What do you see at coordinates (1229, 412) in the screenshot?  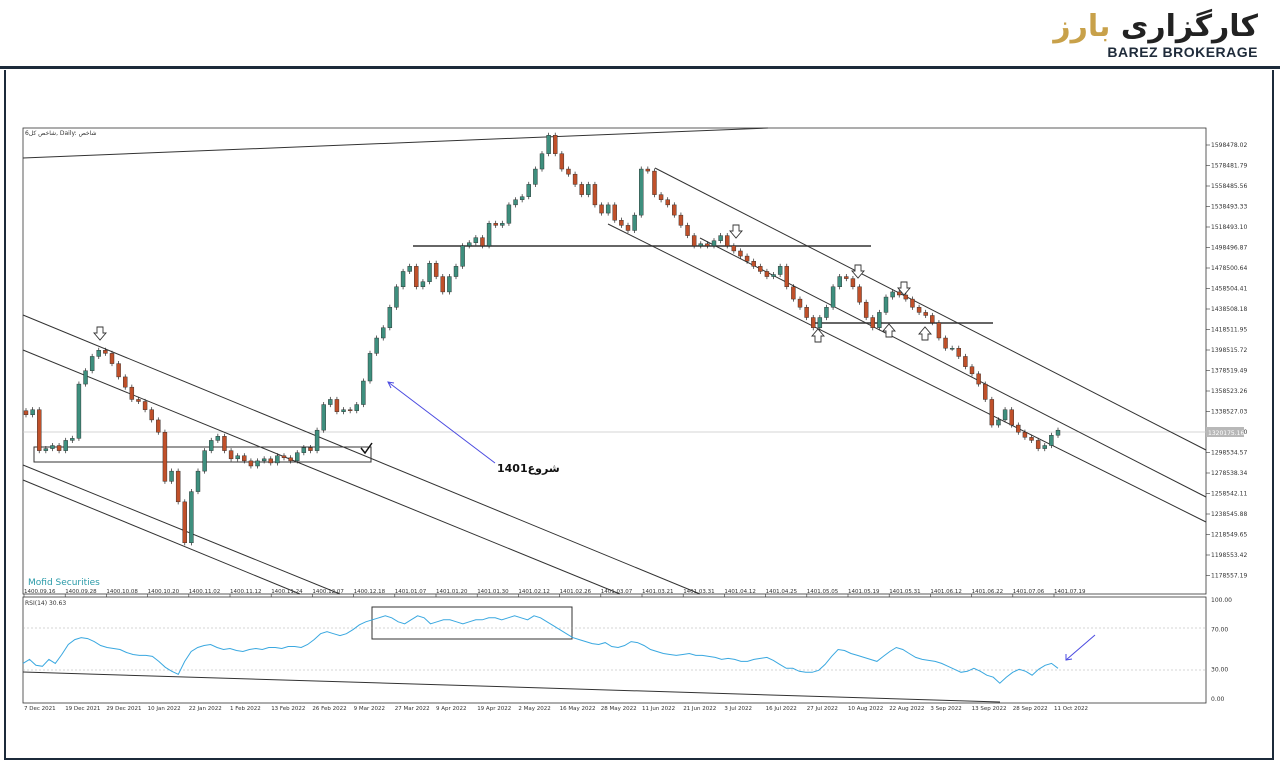 I see `price-tick-label: 1338527.03` at bounding box center [1229, 412].